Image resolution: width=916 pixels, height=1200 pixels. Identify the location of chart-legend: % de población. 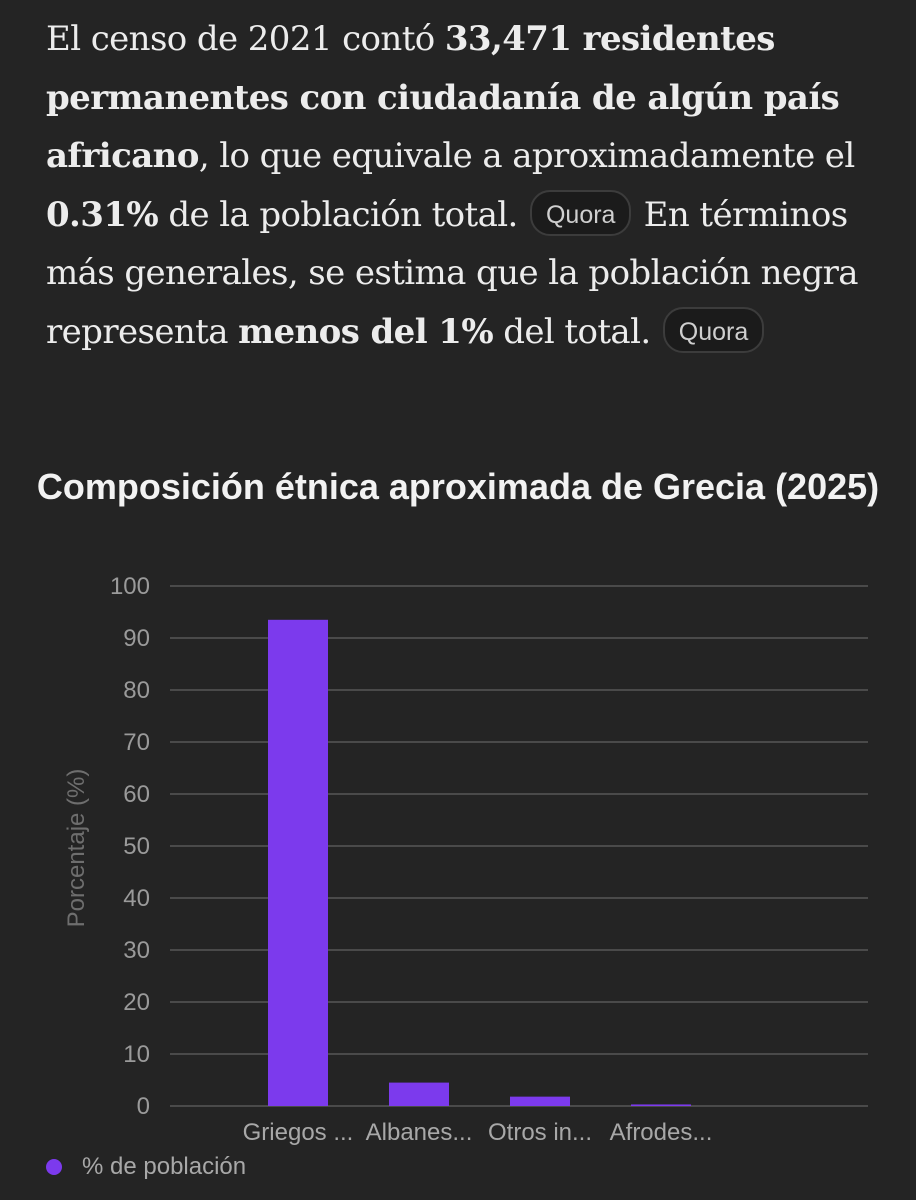
(146, 1167).